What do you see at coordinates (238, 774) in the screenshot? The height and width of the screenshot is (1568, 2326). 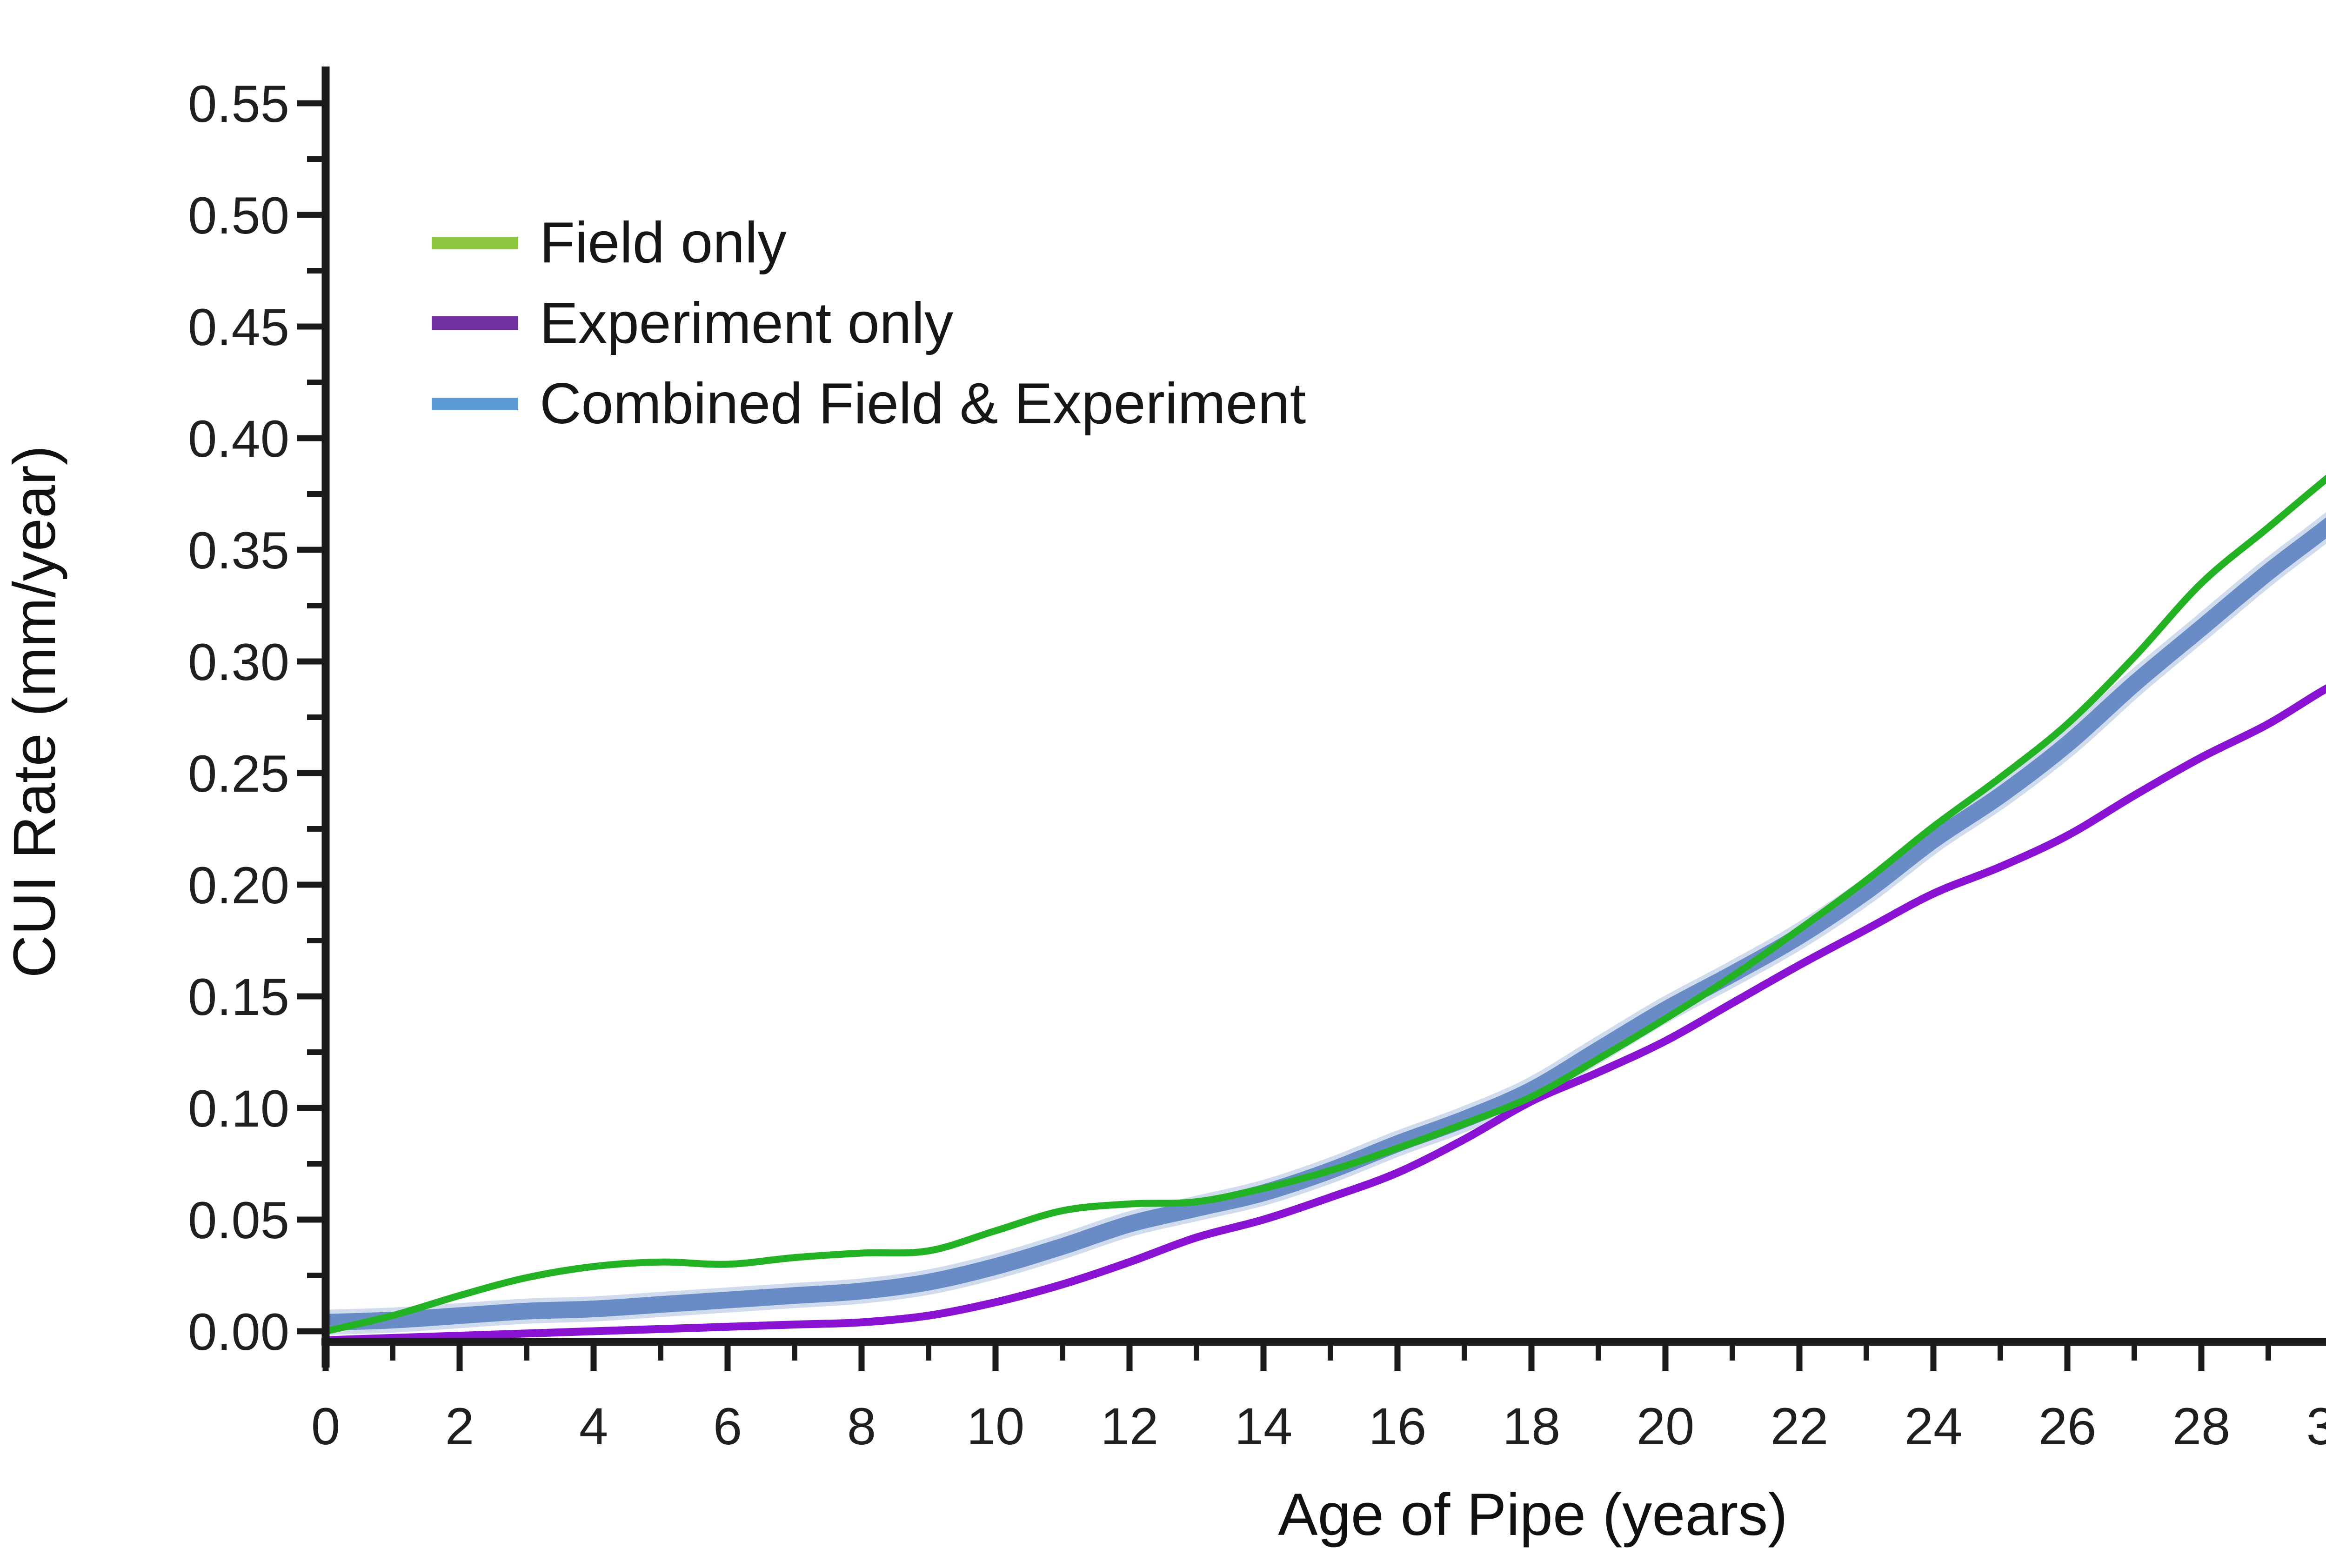 I see `svg-text: 0.25` at bounding box center [238, 774].